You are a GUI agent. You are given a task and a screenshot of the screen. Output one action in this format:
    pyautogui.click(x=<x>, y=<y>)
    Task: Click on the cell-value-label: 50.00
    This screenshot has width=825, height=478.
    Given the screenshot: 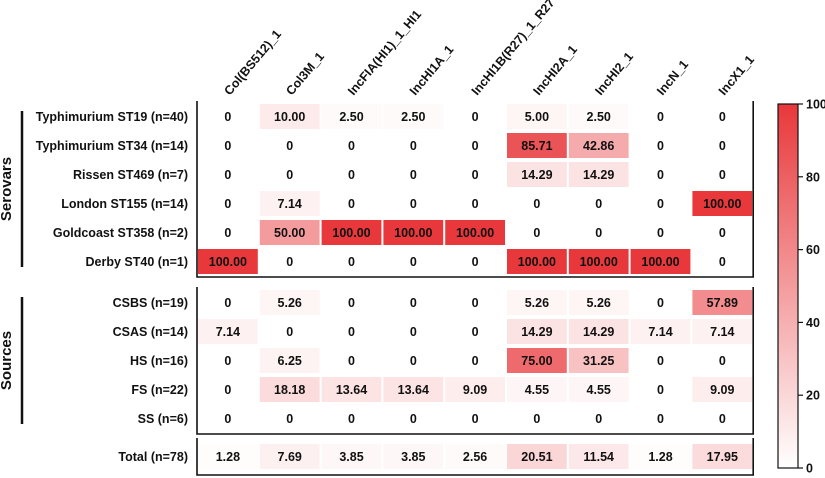 What is the action you would take?
    pyautogui.click(x=289, y=233)
    